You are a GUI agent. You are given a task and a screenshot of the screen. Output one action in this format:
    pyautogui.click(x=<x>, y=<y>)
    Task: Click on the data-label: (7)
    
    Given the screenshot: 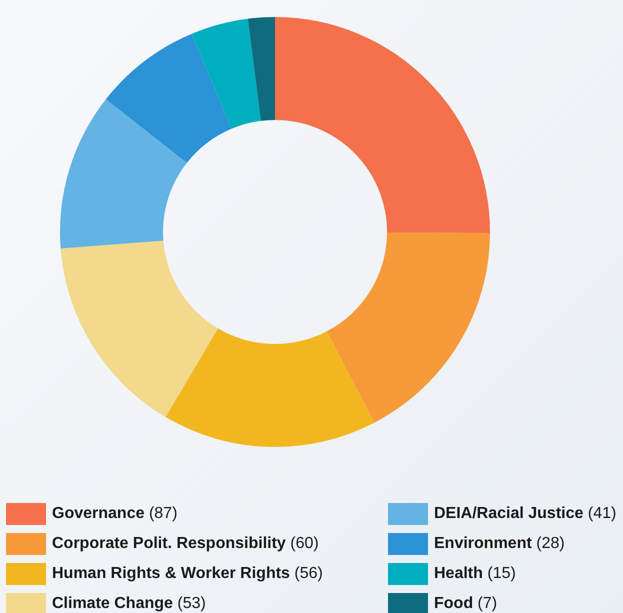 What is the action you would take?
    pyautogui.click(x=488, y=603)
    